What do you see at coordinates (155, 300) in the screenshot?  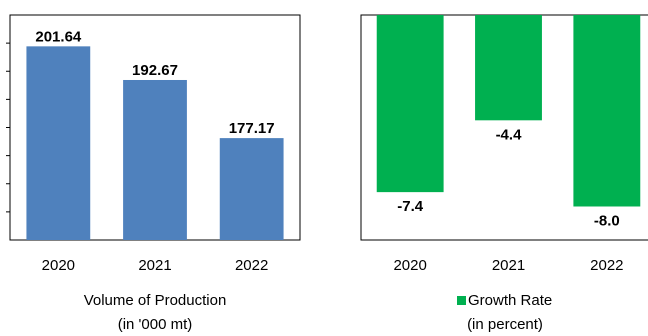 I see `chart-caption-line1: Volume of Production` at bounding box center [155, 300].